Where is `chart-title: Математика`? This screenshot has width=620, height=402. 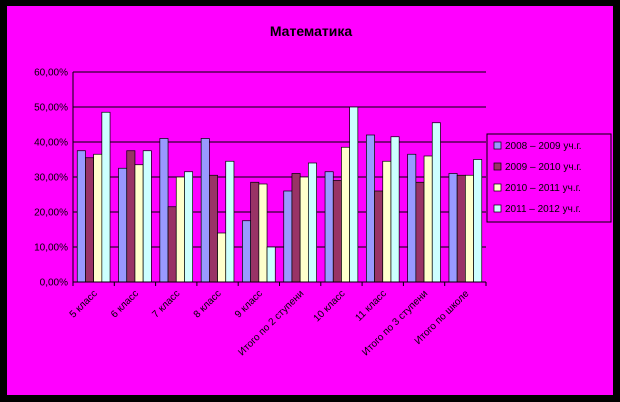 chart-title: Математика is located at coordinates (311, 31).